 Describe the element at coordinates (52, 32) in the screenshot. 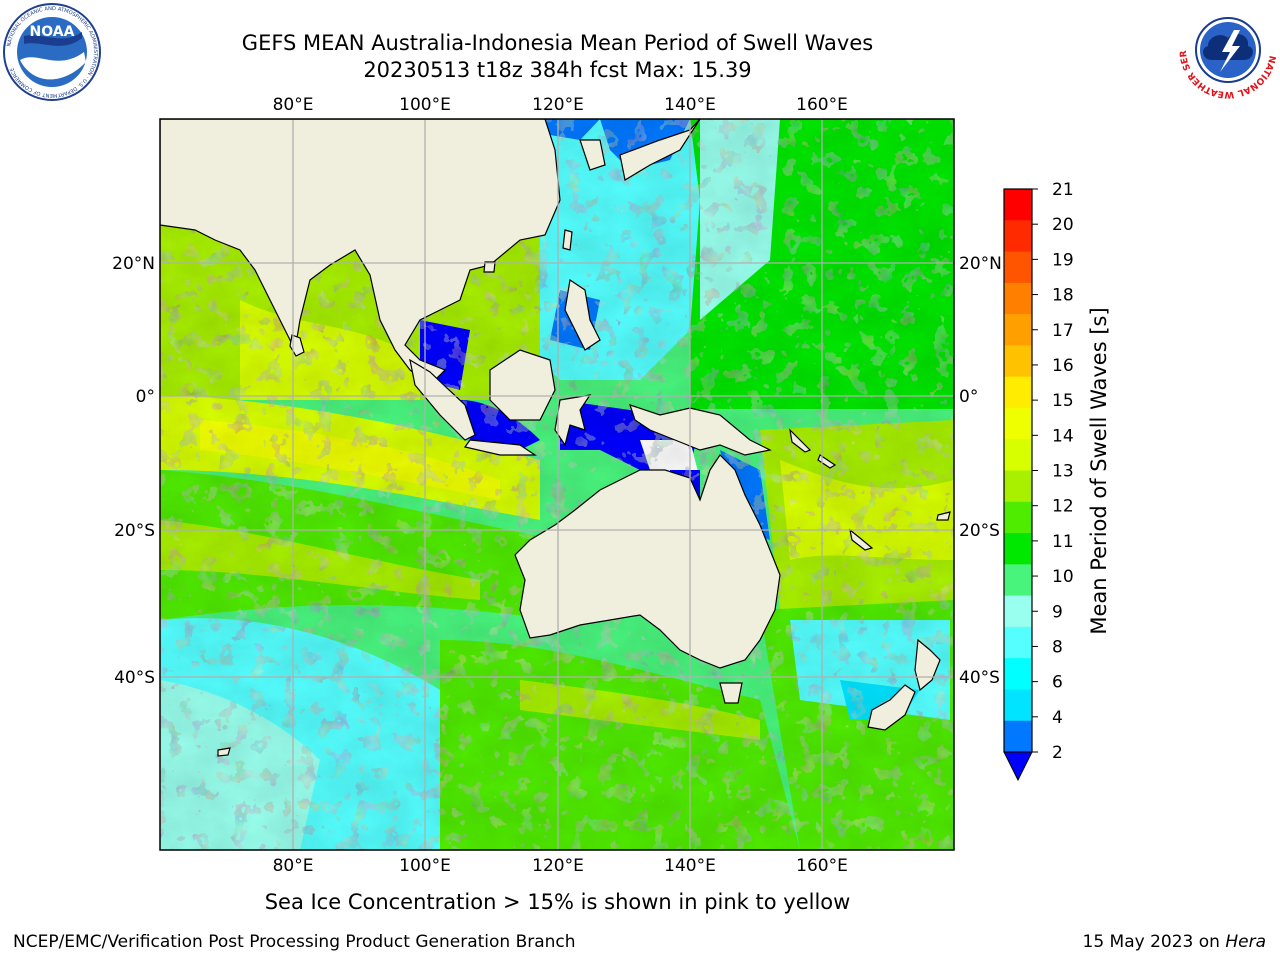

I see `svg-text: NOAA` at that location.